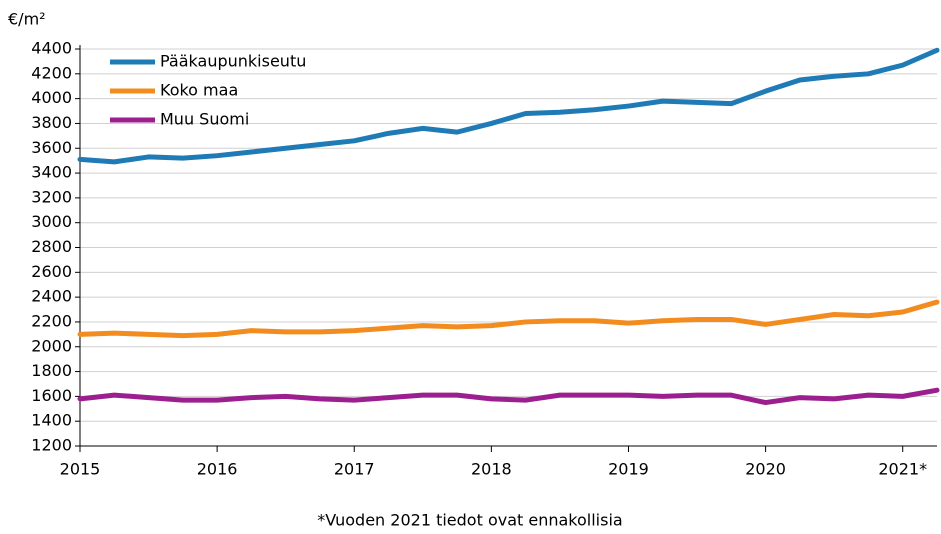  I want to click on y-tick-label: 4000, so click(51, 97).